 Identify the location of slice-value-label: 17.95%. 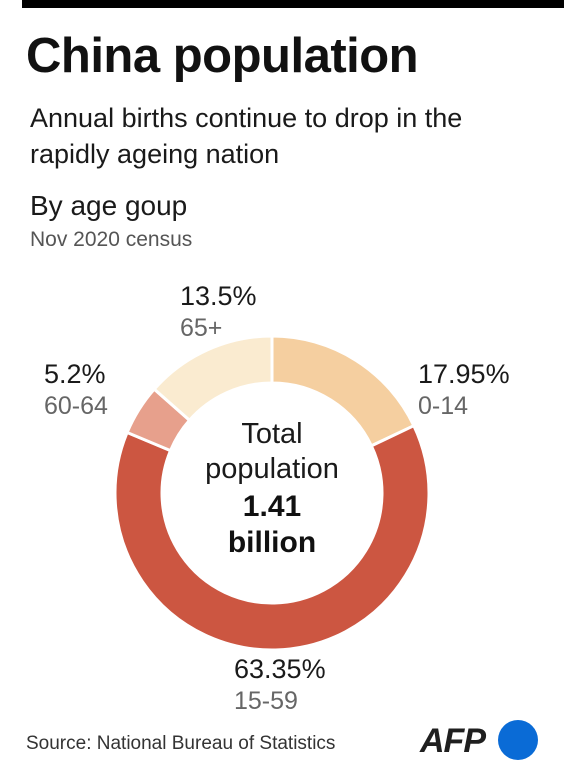
(464, 374).